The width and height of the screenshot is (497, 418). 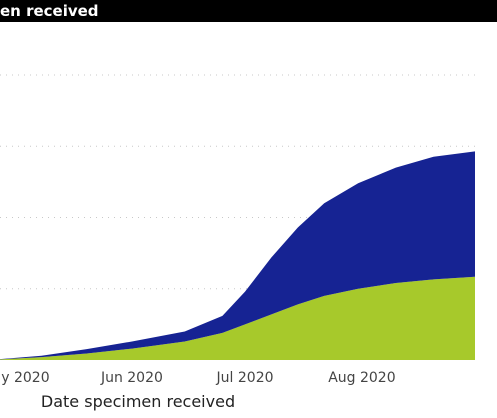 What do you see at coordinates (138, 401) in the screenshot?
I see `x-axis-label: Date specimen received` at bounding box center [138, 401].